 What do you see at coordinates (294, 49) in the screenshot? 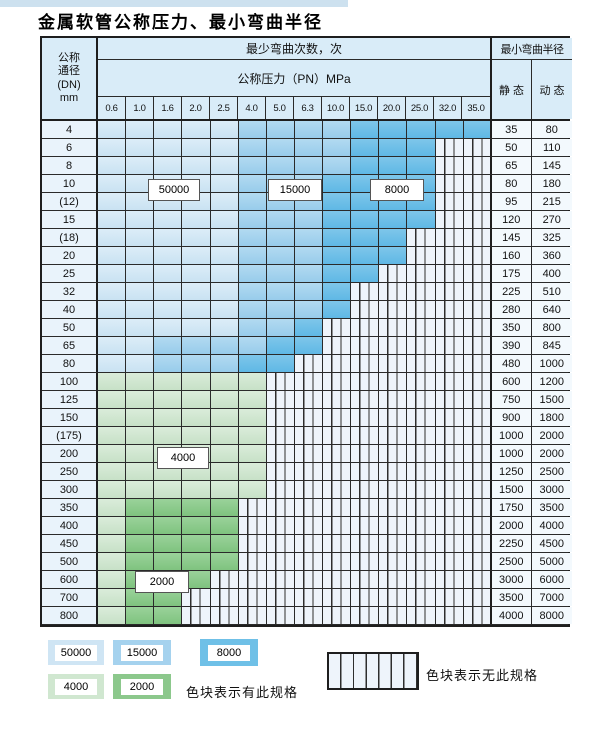
I see `min-bend-cycles-header: 最少弯曲次数，次` at bounding box center [294, 49].